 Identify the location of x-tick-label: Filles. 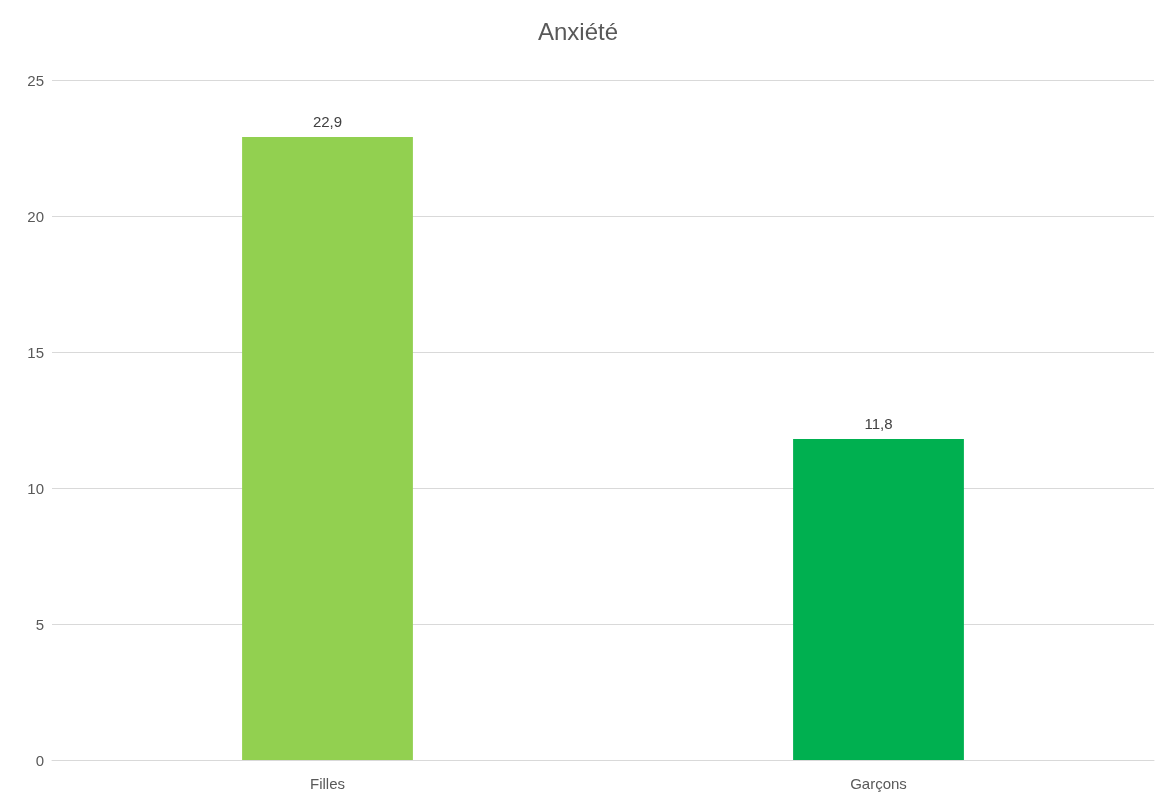
(327, 783).